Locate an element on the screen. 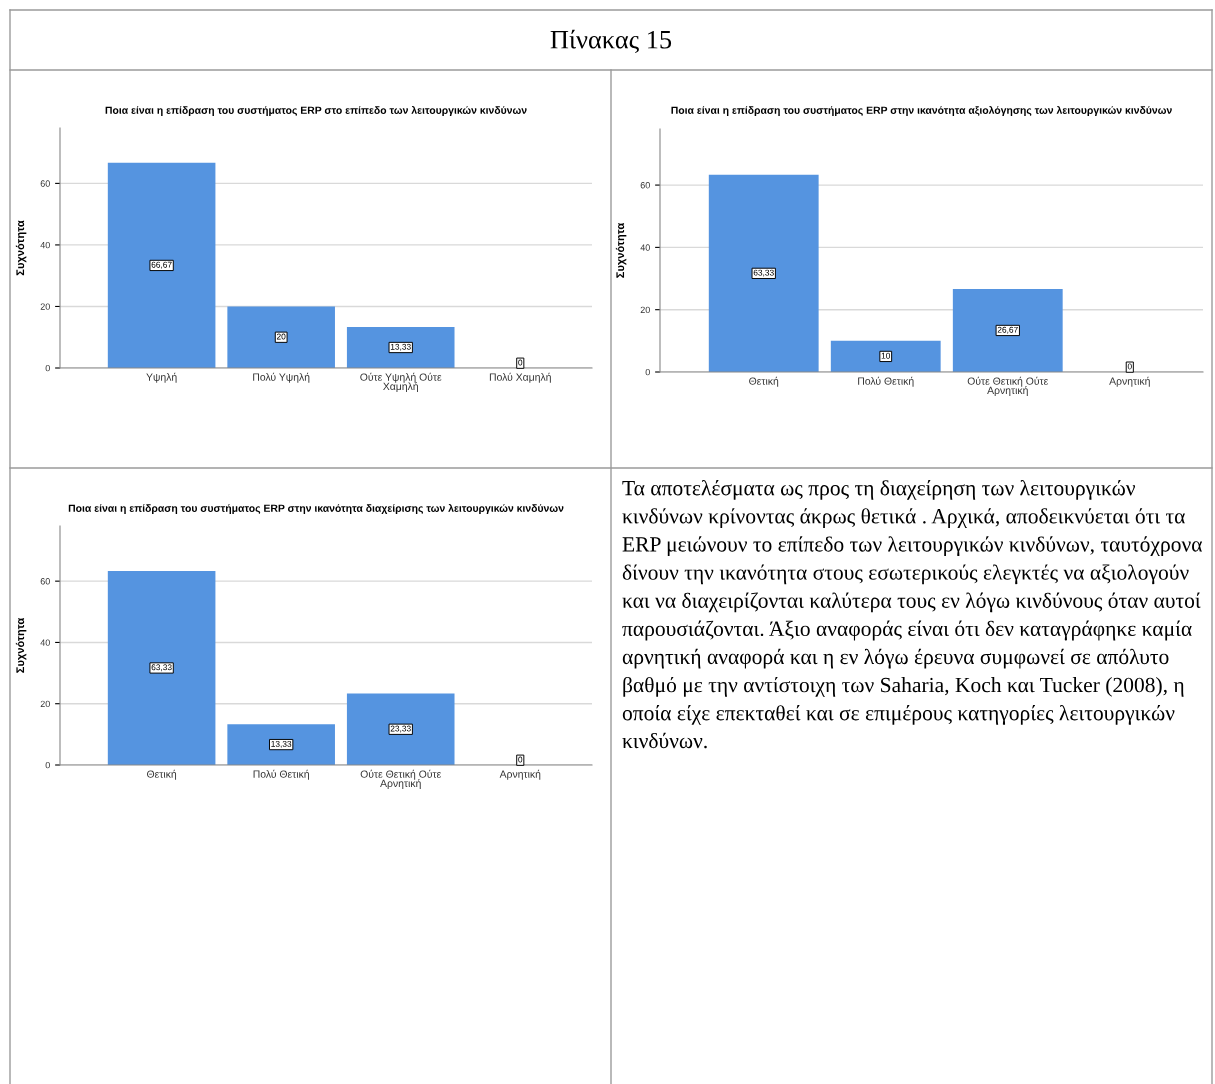 This screenshot has height=1084, width=1215. text: Τα αποτελέσματα ως προς τη διαχείρηση των λειτουργικών κινδύνων κρίνοντας άκρως θετικά . Αρχικά, αποδεικνύεται ότι τα ERP μειώνουν το επίπεδο των λειτουργικών κινδύνων, ταυτόχρονα δίνουν την ικανότητα στους εσωτερικούς ελεγκτές να αξιολογούν και να διαχειρίζονται καλύτερα τους εν λόγω κινδύνους όταν αυτοί παρουσιάζονται. Άξιο αναφοράς είναι ότι δεν καταγράφηκε καμία αρνητική αναφορά και η εν λόγω έρευνα συμφωνεί σε απόλυτο βαθμό με την αντίστοιχη των Saharia, Koch και Tucker (2008), η οποία είχε επεκταθεί και σε επιμέρους κατηγορίες λειτουργικών κινδύνων. is located at coordinates (912, 614).